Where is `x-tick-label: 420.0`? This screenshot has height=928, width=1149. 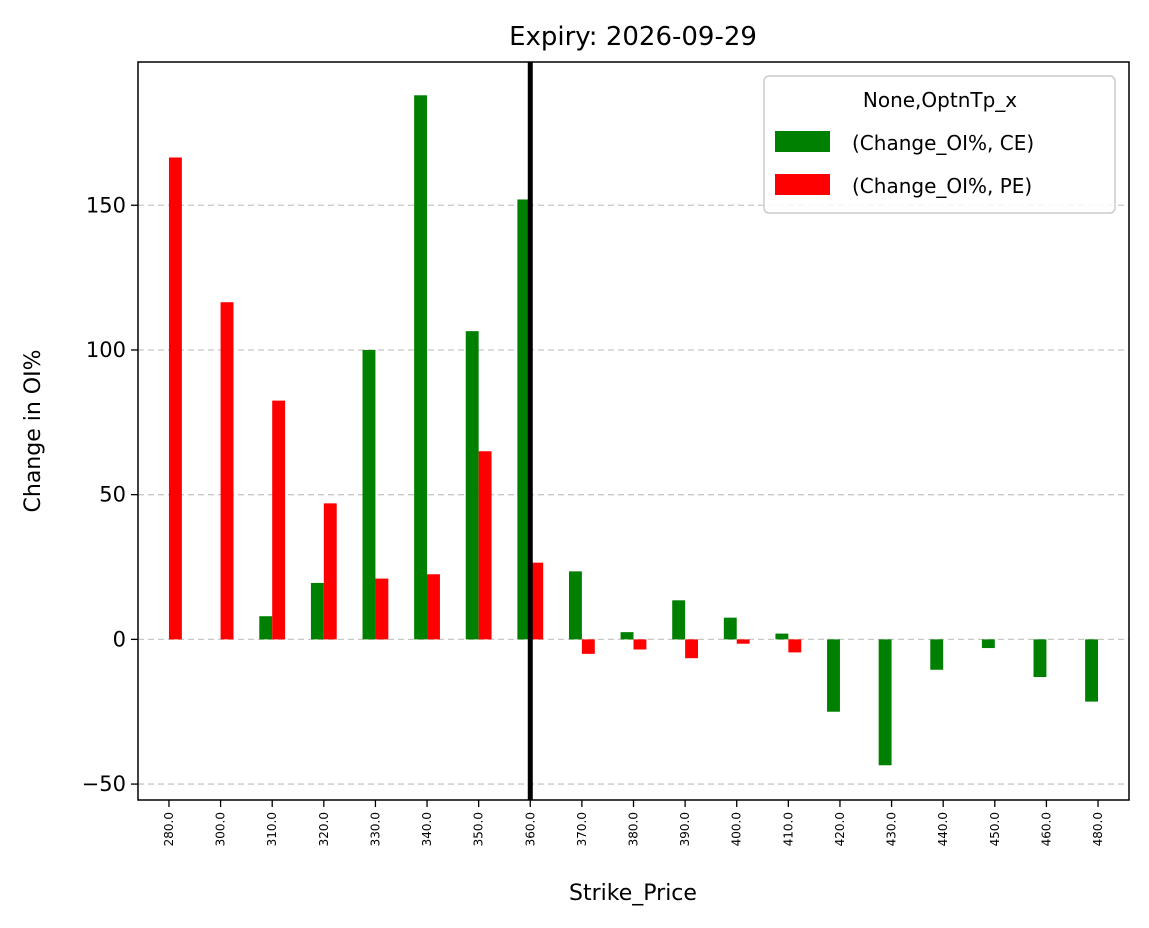 x-tick-label: 420.0 is located at coordinates (840, 829).